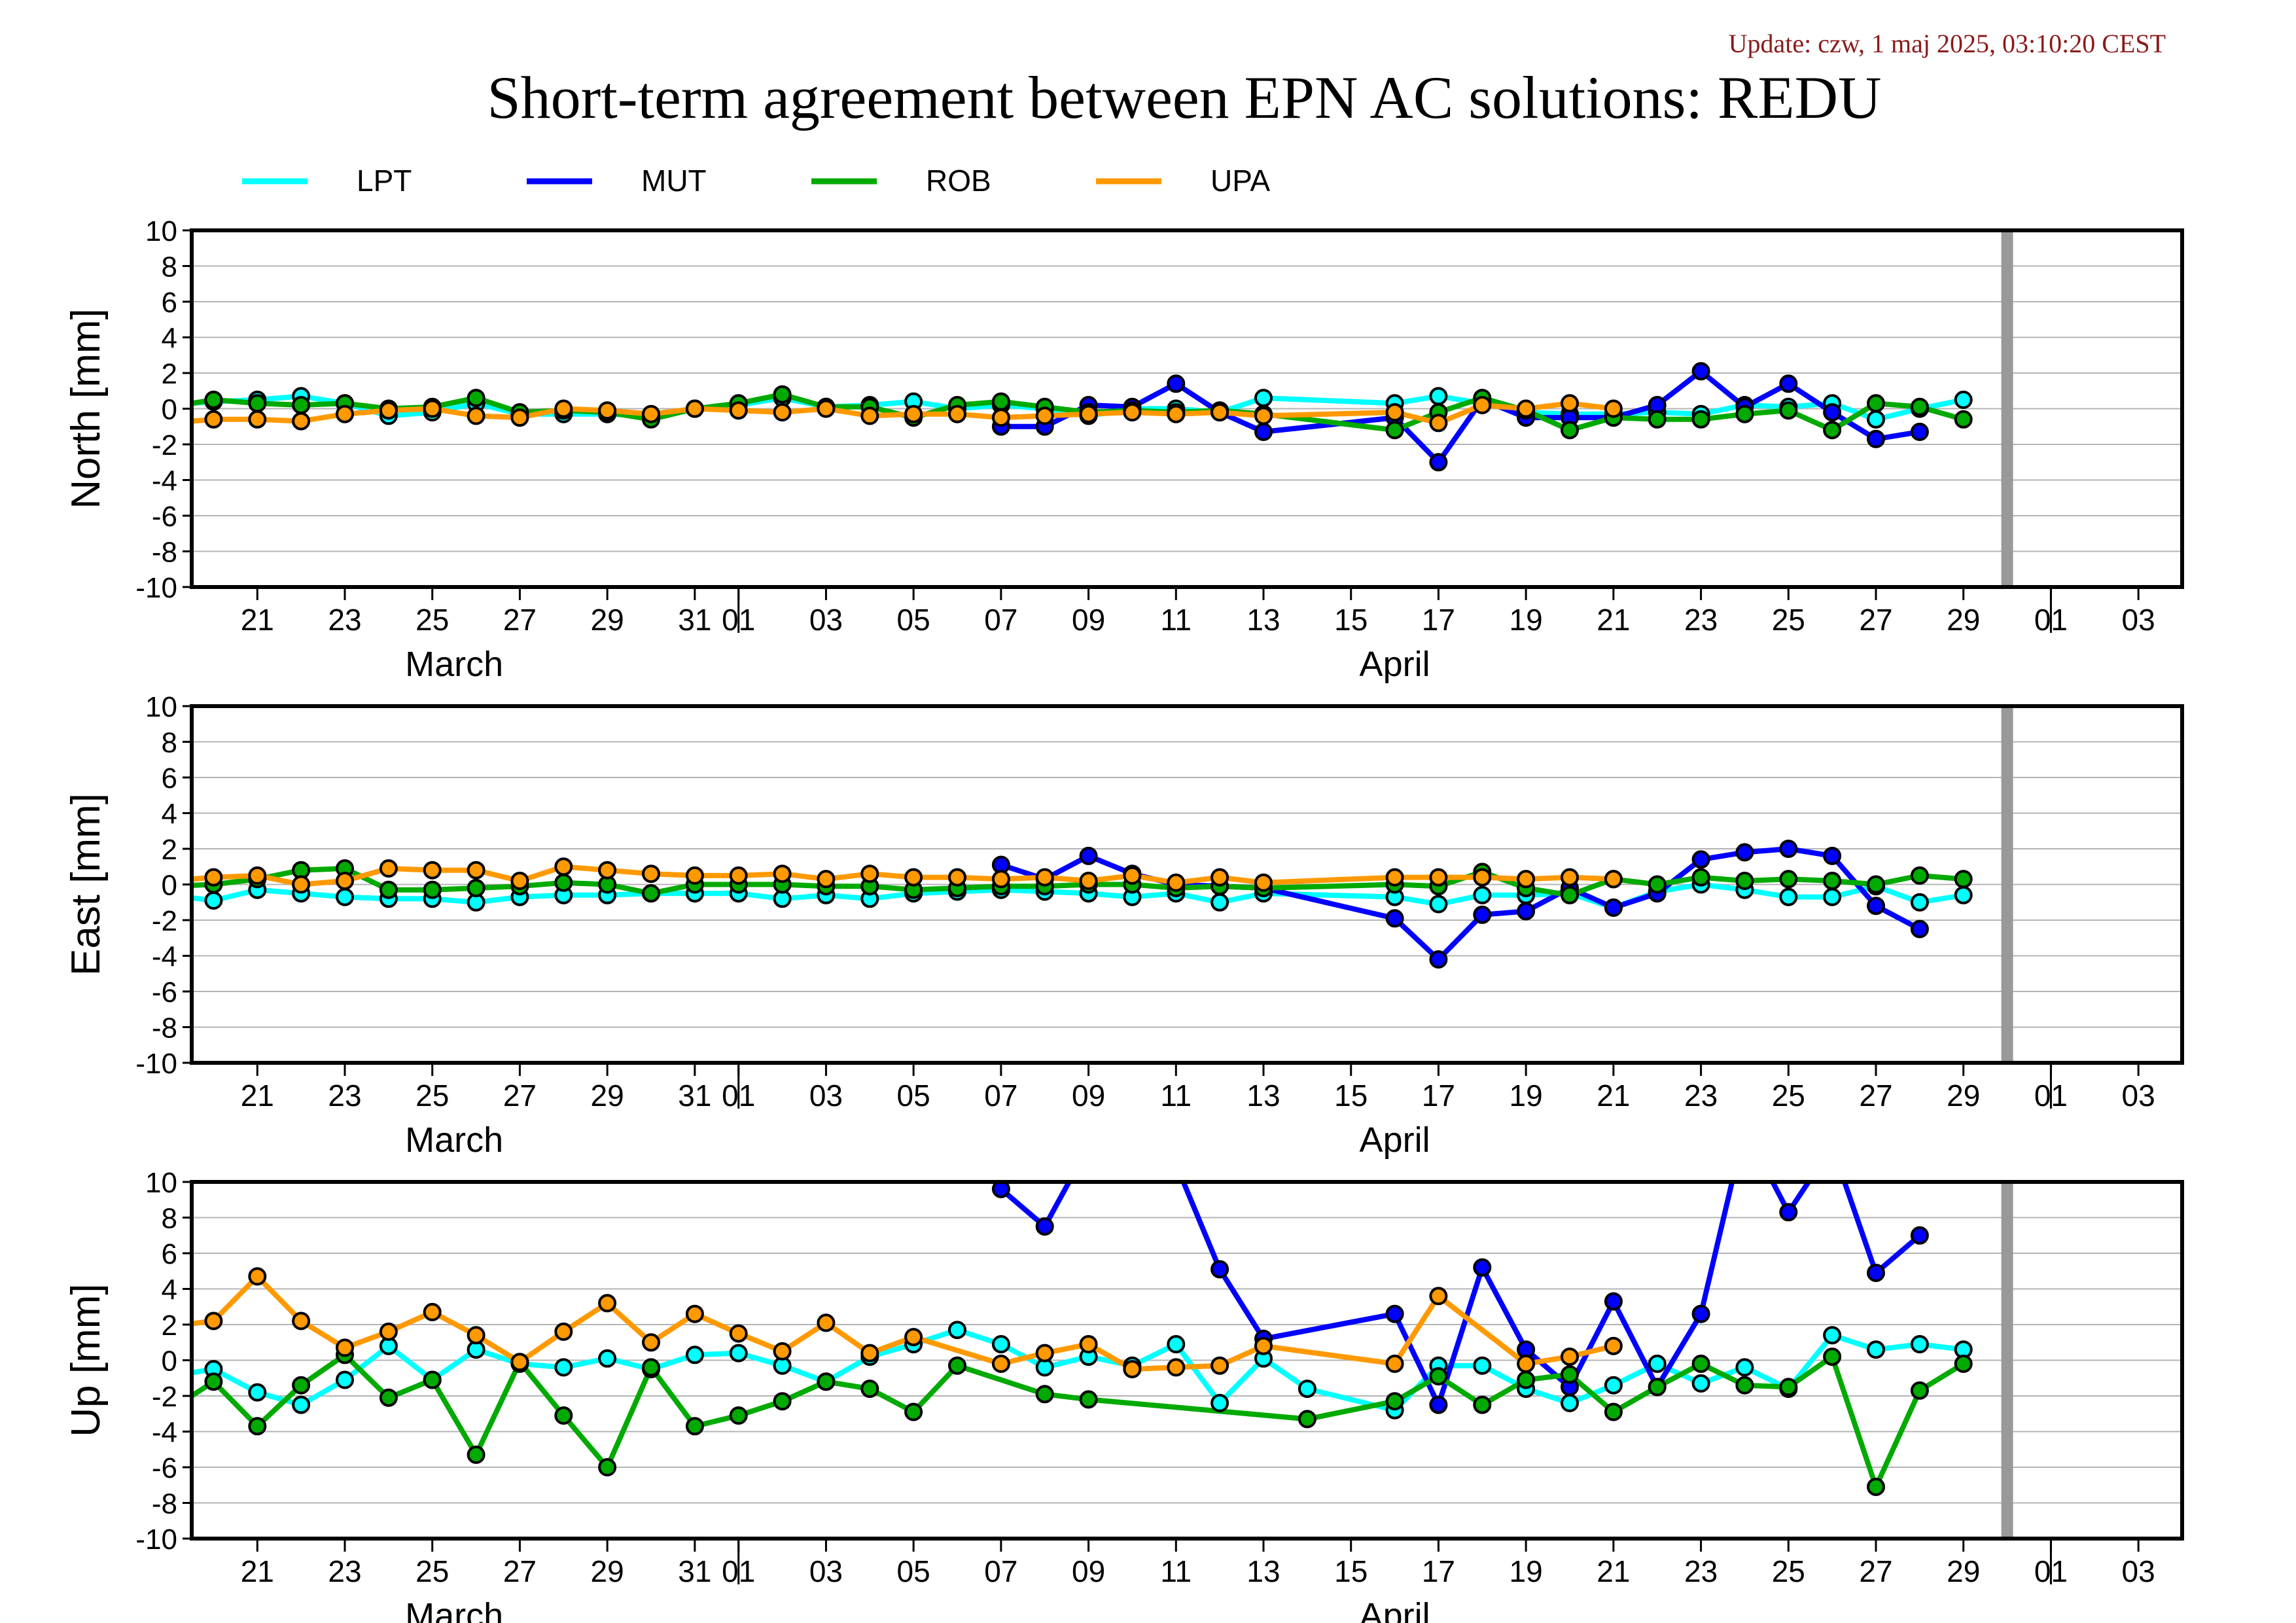 The height and width of the screenshot is (1623, 2296). What do you see at coordinates (1460, 1295) in the screenshot?
I see `series-line-mut` at bounding box center [1460, 1295].